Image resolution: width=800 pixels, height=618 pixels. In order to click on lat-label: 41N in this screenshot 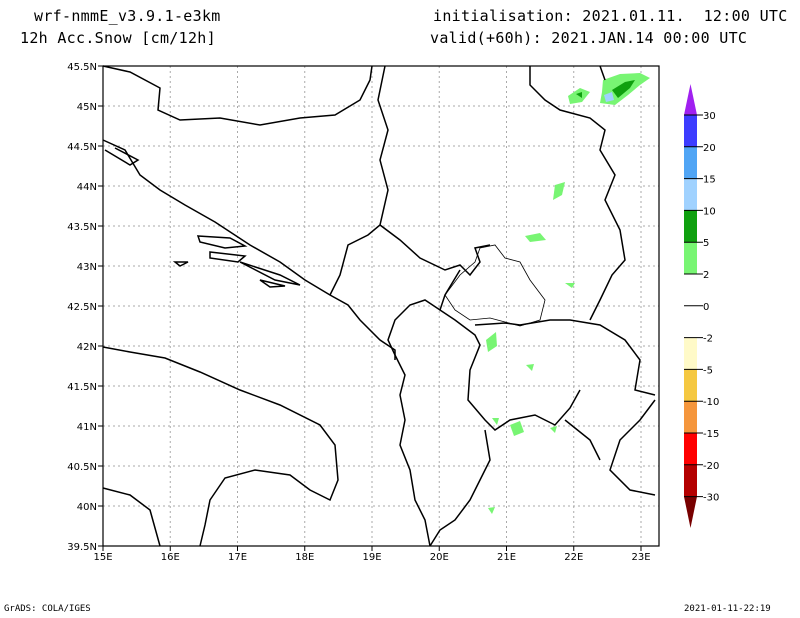, I will do `click(87, 427)`.